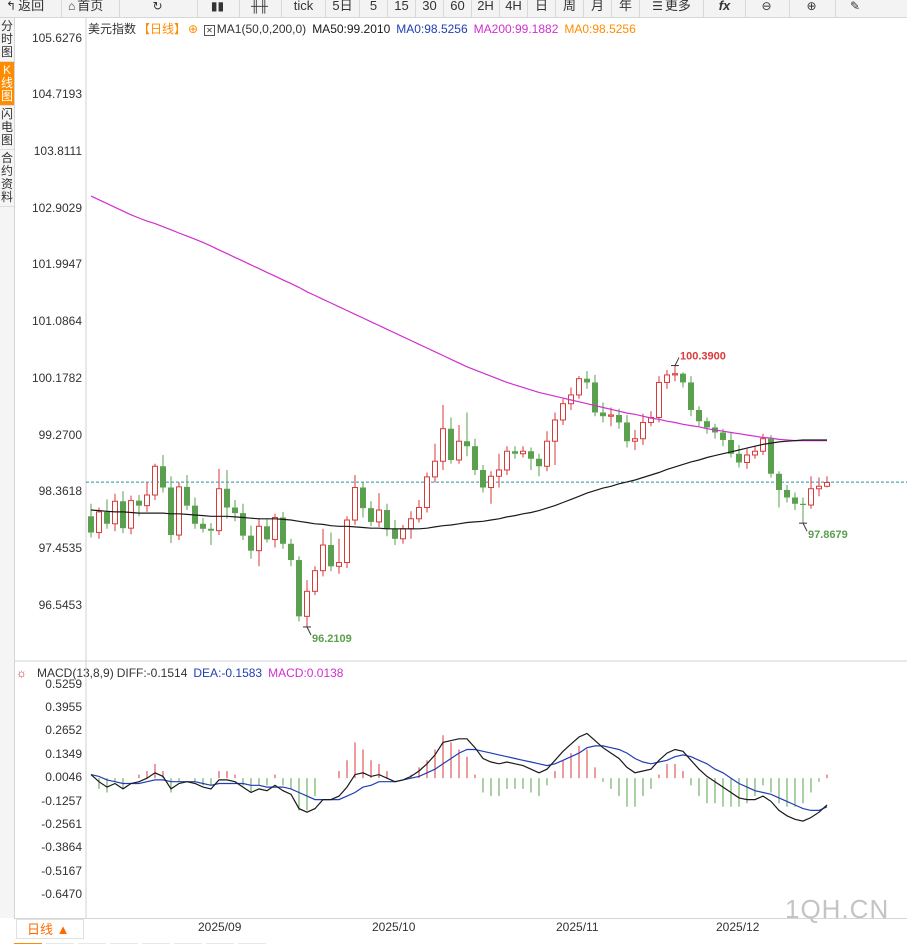 Image resolution: width=907 pixels, height=945 pixels. I want to click on period-label: 5, so click(373, 6).